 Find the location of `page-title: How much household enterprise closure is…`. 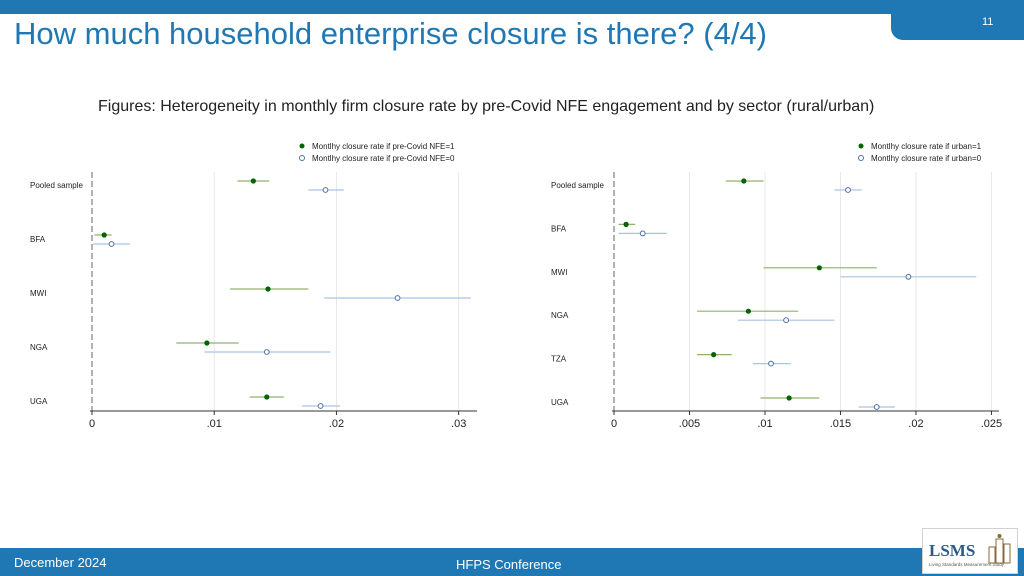

page-title: How much household enterprise closure is… is located at coordinates (390, 33).